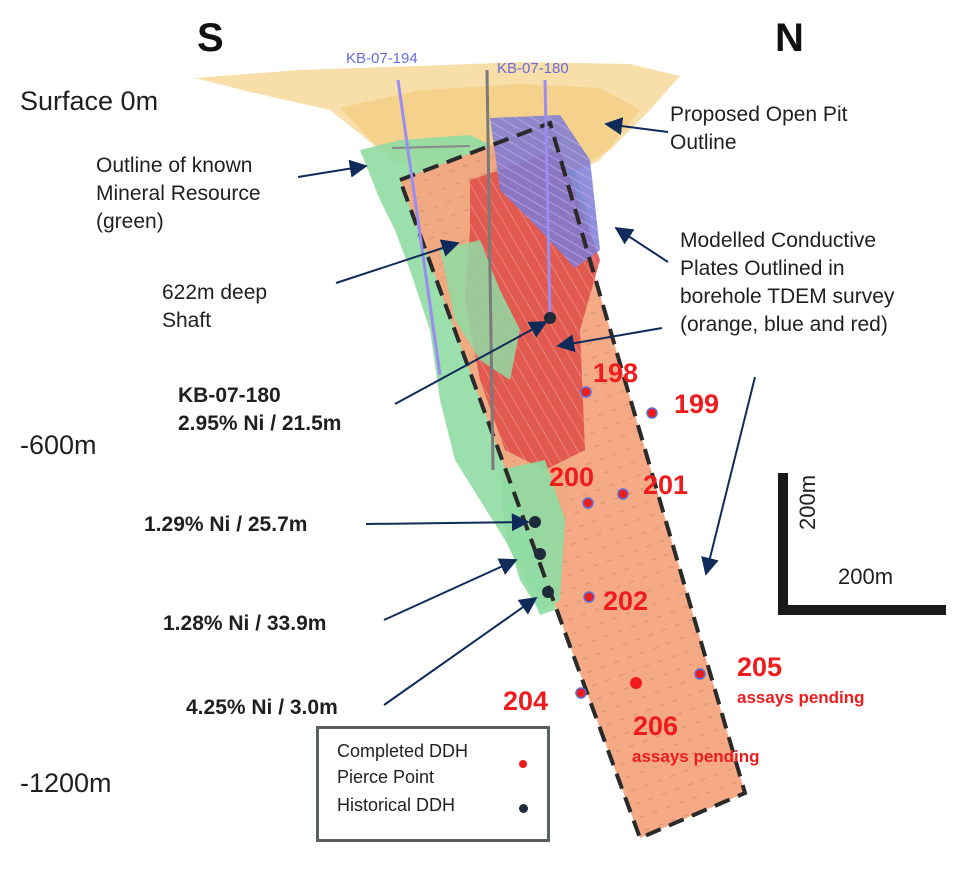 This screenshot has width=980, height=881. What do you see at coordinates (533, 68) in the screenshot?
I see `collar-label-kb-07-180: KB-07-180` at bounding box center [533, 68].